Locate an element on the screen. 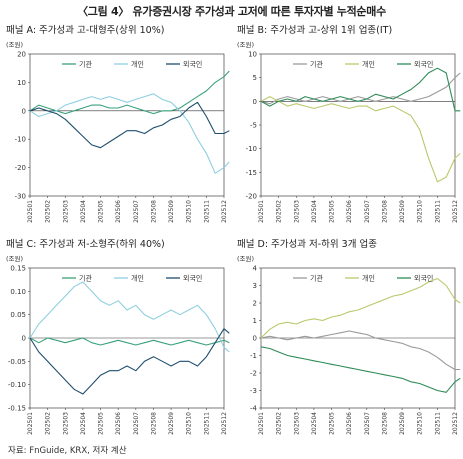 The height and width of the screenshot is (459, 463). y-tick-label: -15 is located at coordinates (251, 173).